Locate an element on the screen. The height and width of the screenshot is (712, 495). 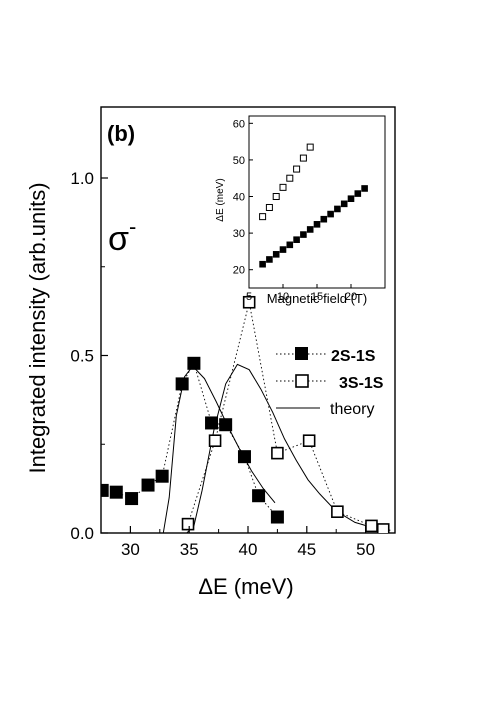
inset-x-tick-label: 15 is located at coordinates (317, 297).